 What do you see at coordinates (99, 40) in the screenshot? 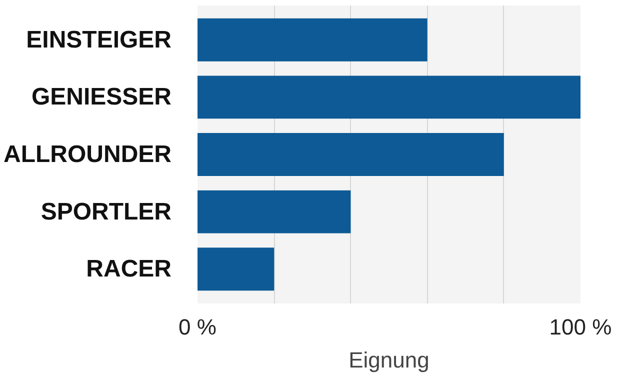
I see `y-tick-label: EINSTEIGER` at bounding box center [99, 40].